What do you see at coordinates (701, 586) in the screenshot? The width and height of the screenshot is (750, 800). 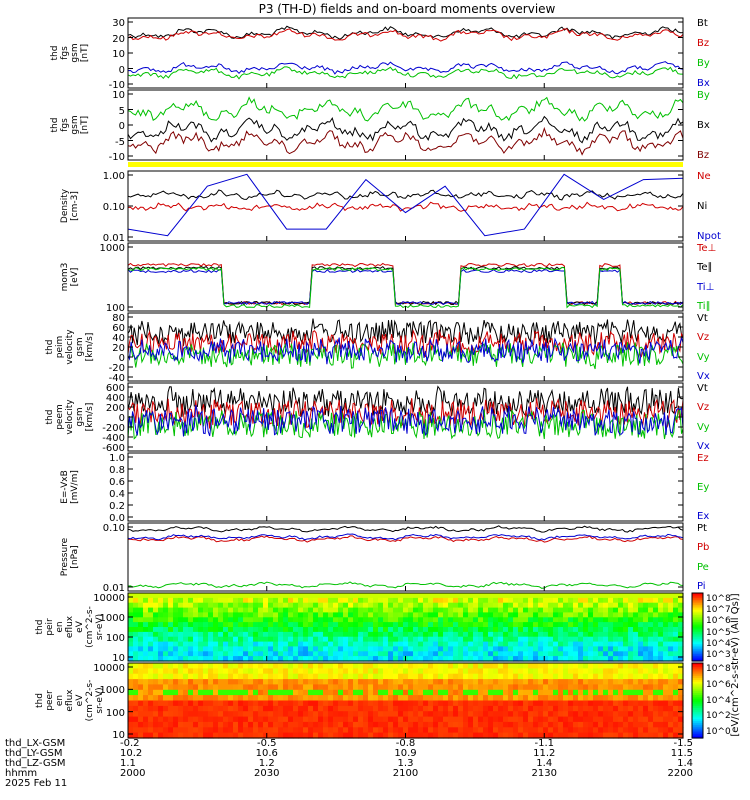 I see `legend-pi: Pi` at bounding box center [701, 586].